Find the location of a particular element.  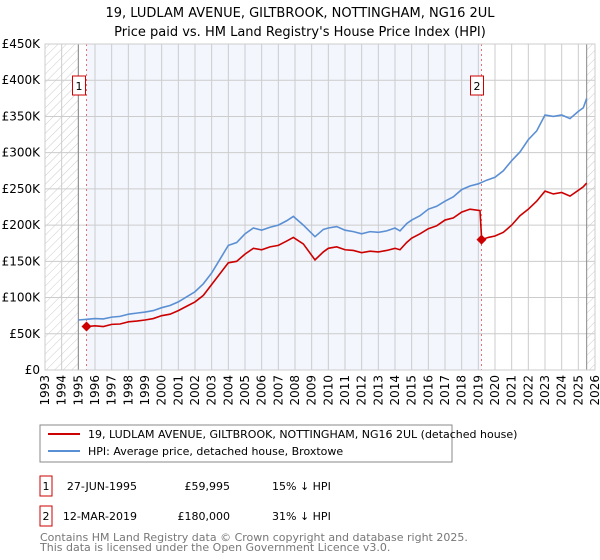

x-tick-label: 2025 is located at coordinates (578, 390).